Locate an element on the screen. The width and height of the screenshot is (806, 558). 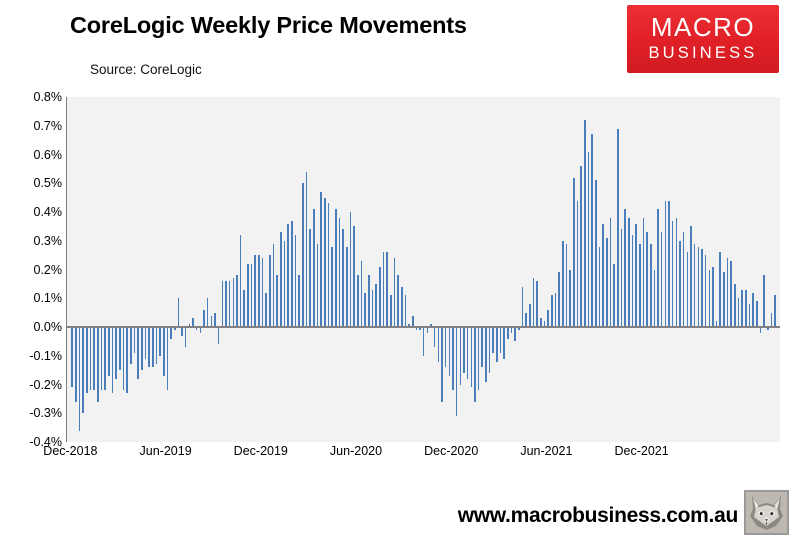
y-axis-tick-label: 0.7% is located at coordinates (48, 125).